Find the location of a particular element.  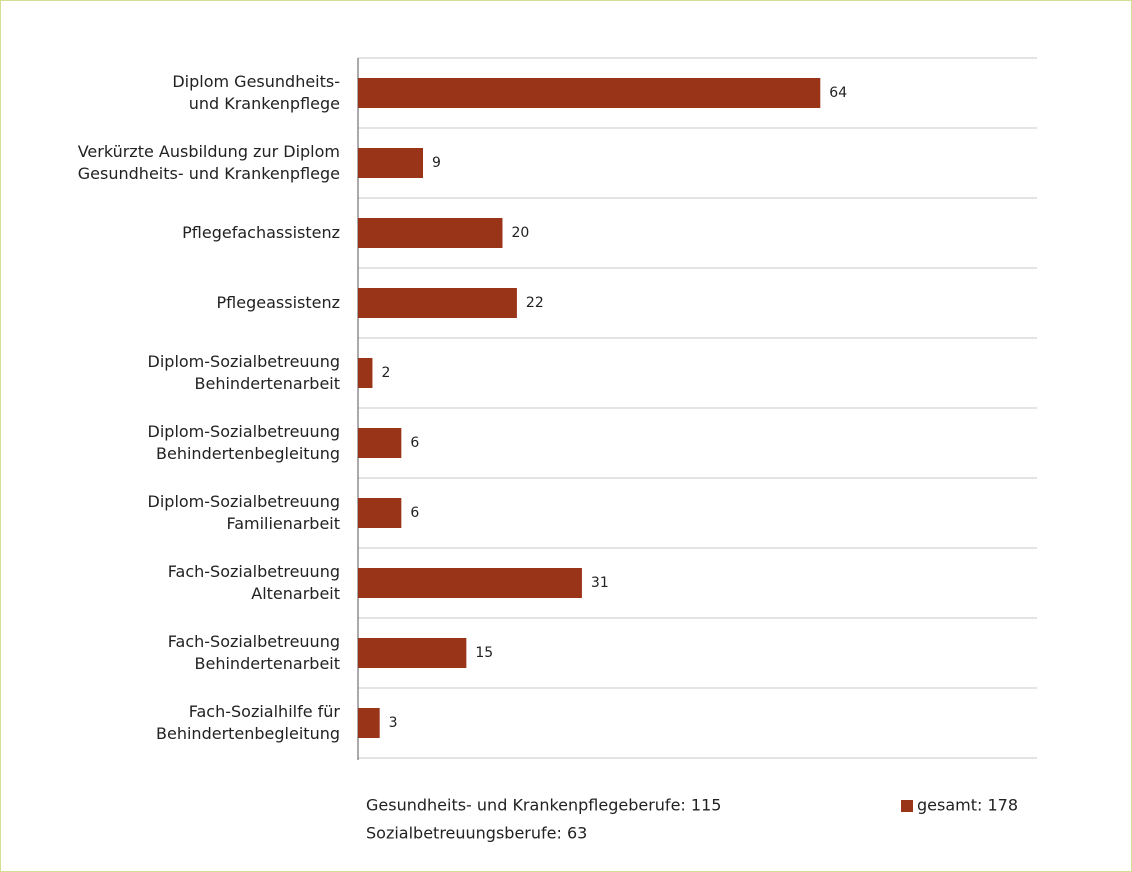

y-tick-label: Diplom-Sozialbetreuung Familienarbeit is located at coordinates (244, 512).